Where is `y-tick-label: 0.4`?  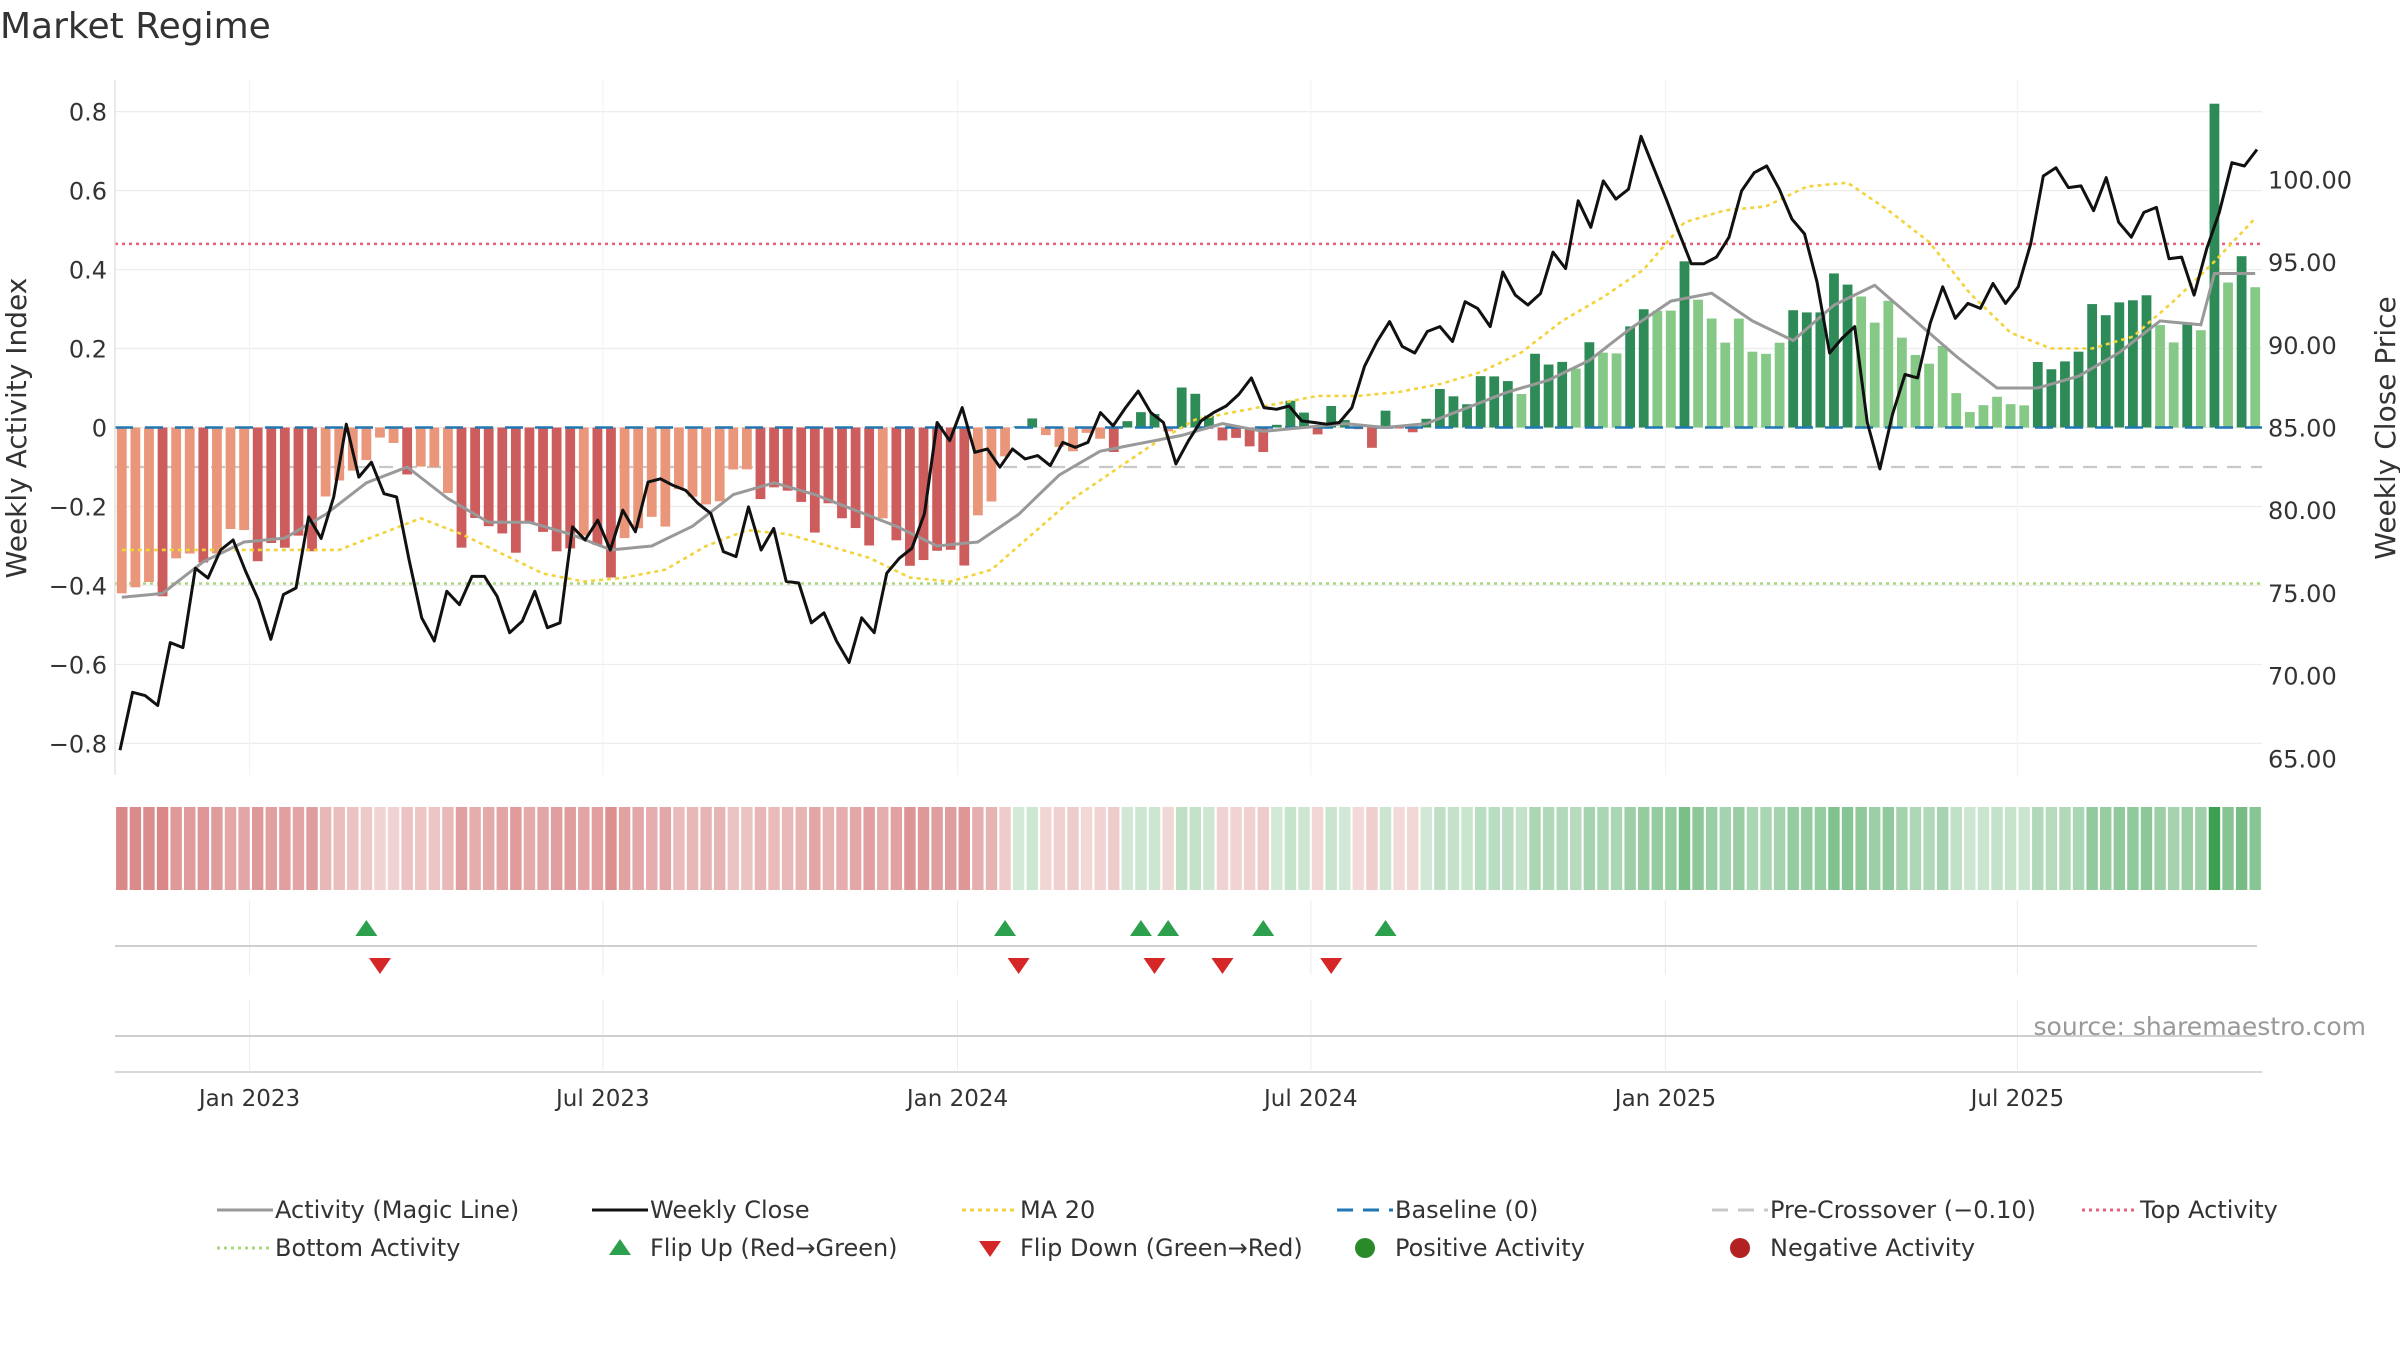
y-tick-label: 0.4 is located at coordinates (88, 271).